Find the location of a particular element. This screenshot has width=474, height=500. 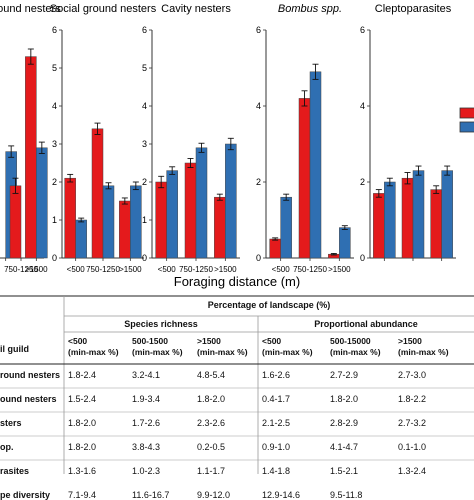

table-cell: 2.1-2.5 is located at coordinates (276, 423).